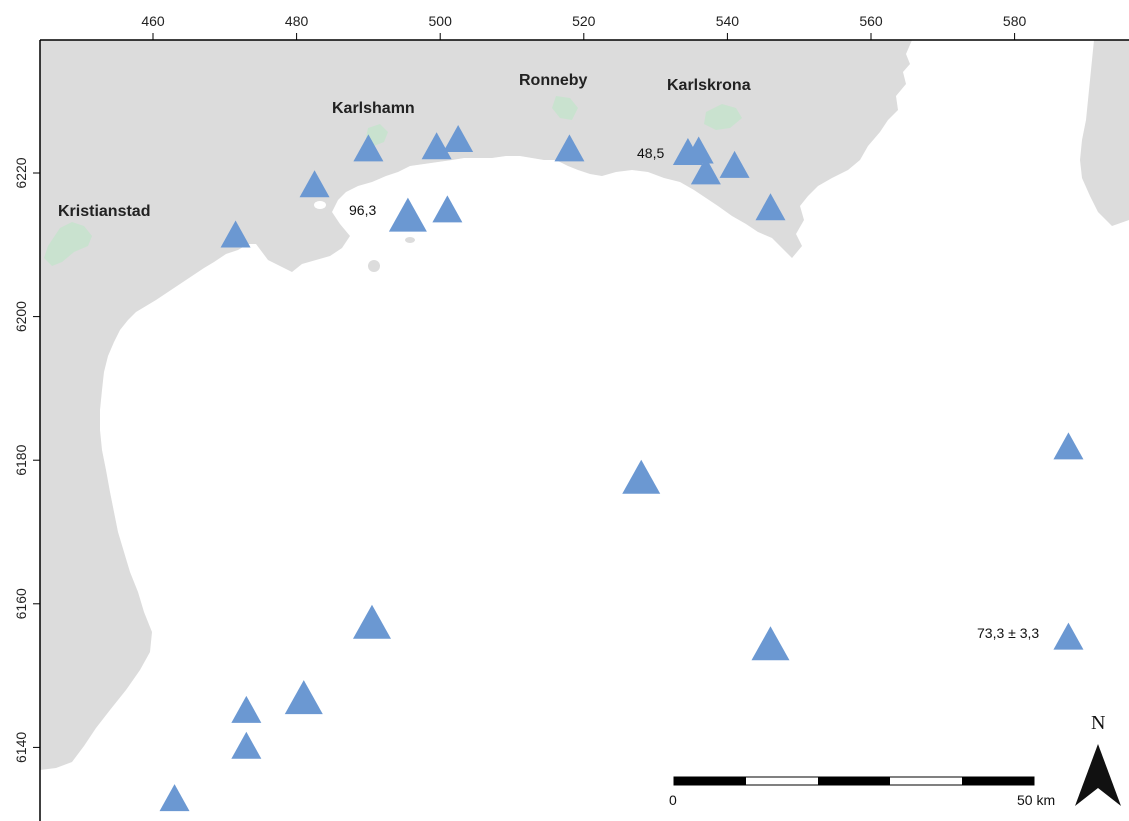  What do you see at coordinates (1036, 800) in the screenshot?
I see `scale-label-end: 50 km` at bounding box center [1036, 800].